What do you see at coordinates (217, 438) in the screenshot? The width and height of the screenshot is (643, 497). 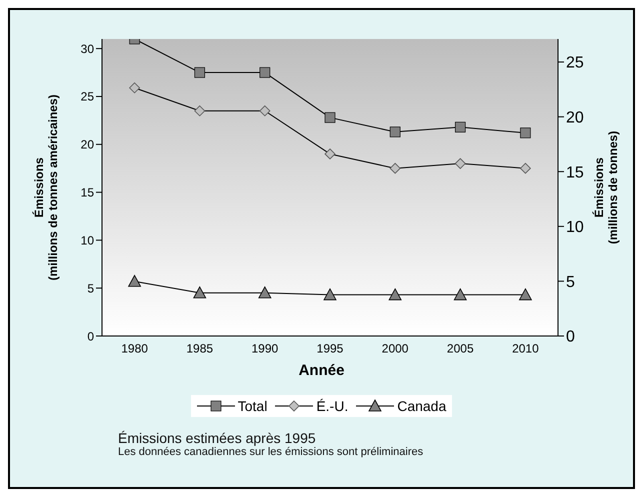 I see `text: Émissions estimées après 1995` at bounding box center [217, 438].